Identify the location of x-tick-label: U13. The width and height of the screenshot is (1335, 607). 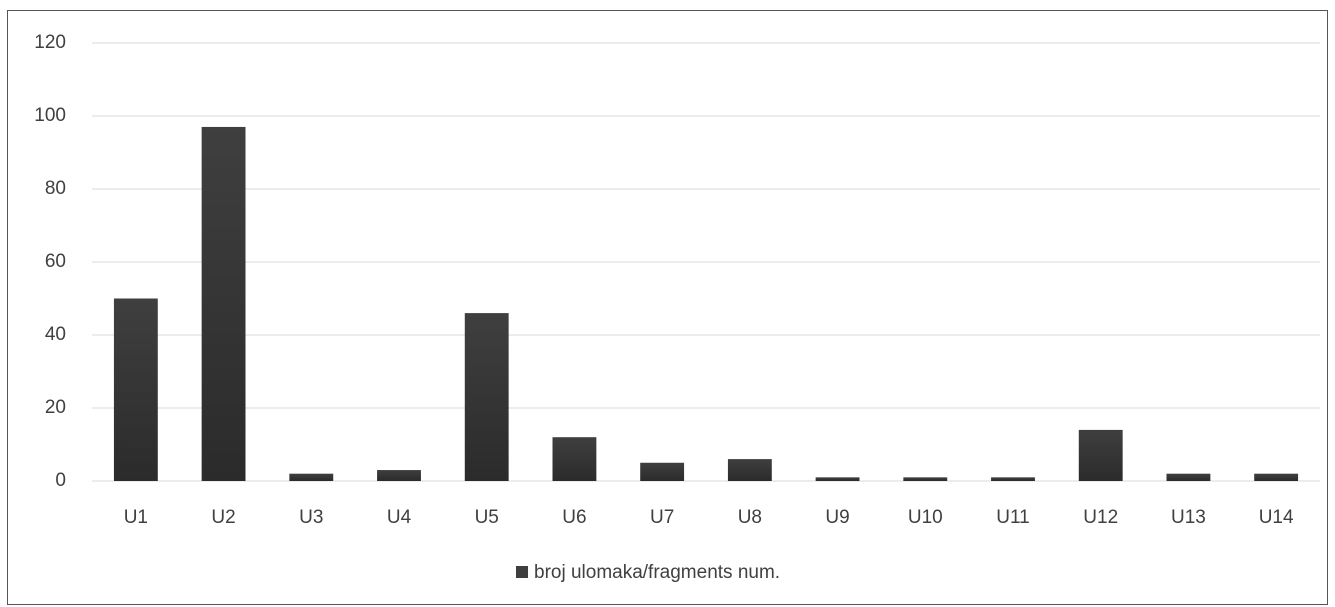
(1188, 517).